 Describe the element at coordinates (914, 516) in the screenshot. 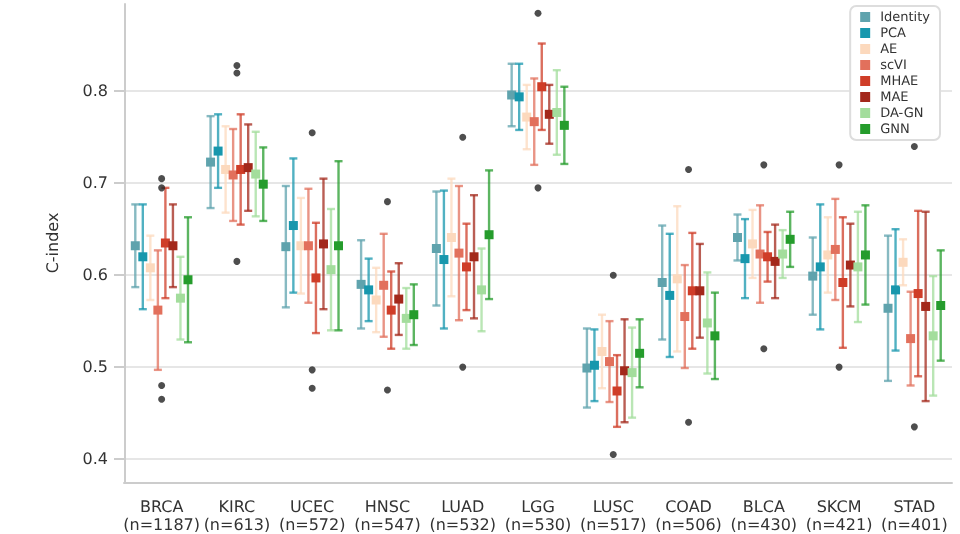

I see `x-tick-label: STAD (n=401)` at that location.